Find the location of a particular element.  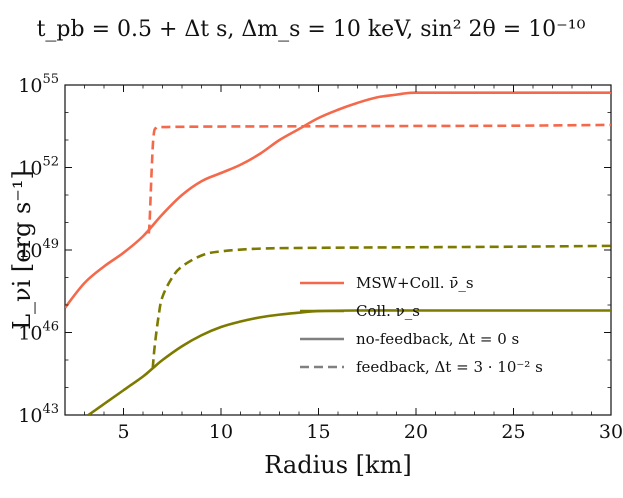

legend-label: no-feedback, Δt = 0 s is located at coordinates (437, 339).